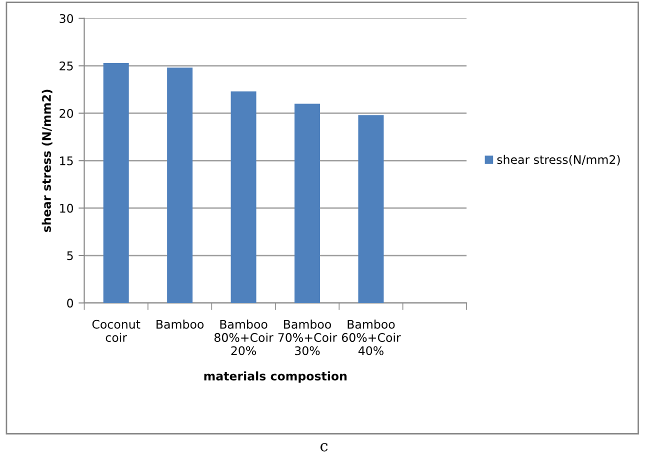 Image resolution: width=648 pixels, height=459 pixels. Describe the element at coordinates (116, 331) in the screenshot. I see `x-tick-label: Coconut coir` at that location.